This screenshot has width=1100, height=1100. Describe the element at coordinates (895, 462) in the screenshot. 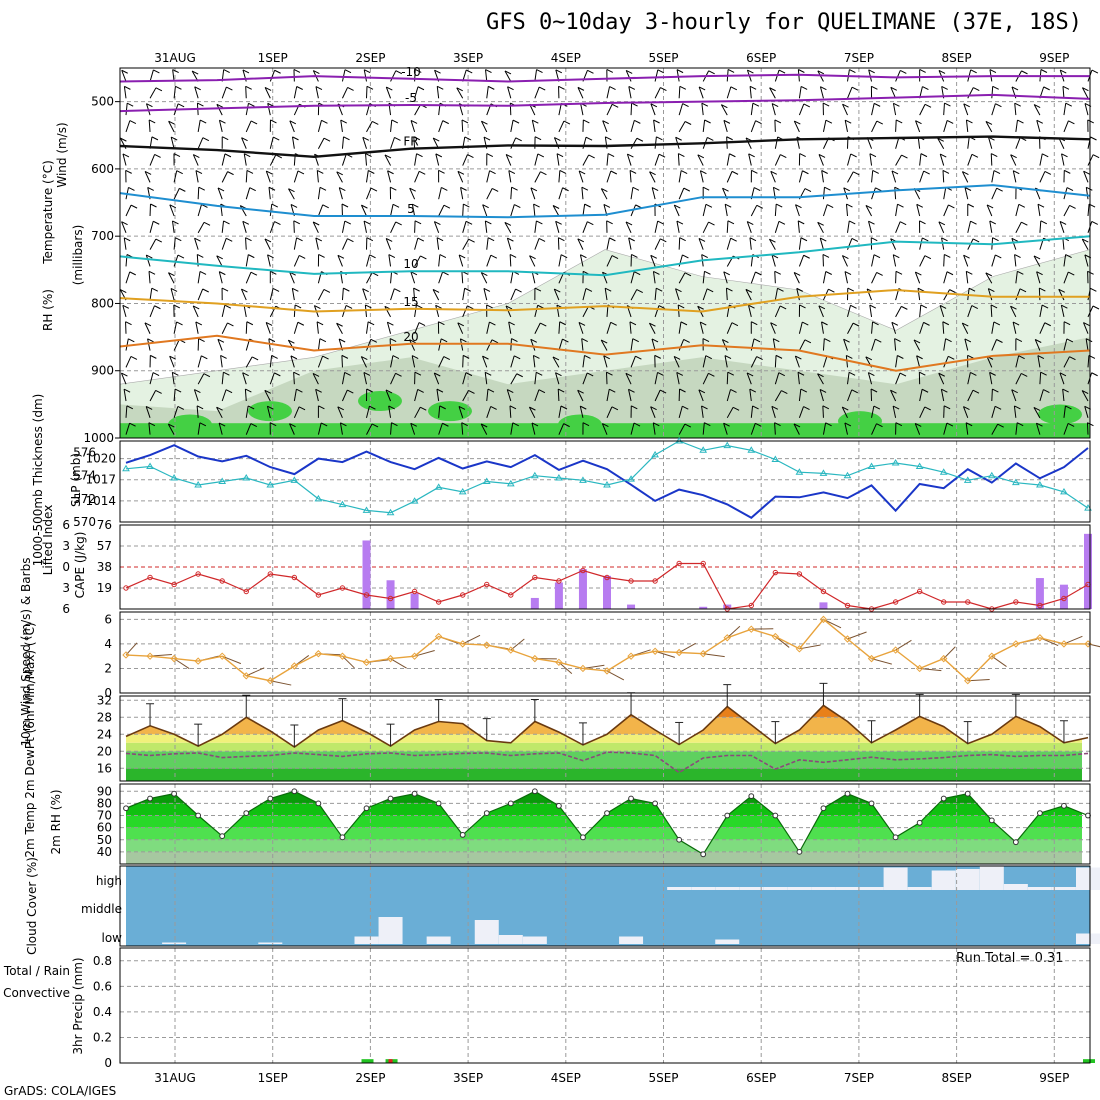

I see `thickness-marker` at that location.